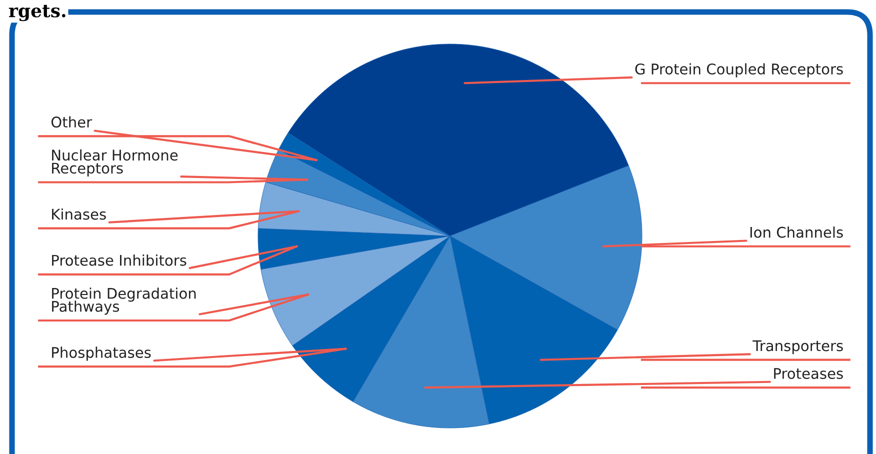 This screenshot has width=876, height=454. I want to click on chart-title: rgets., so click(37, 13).